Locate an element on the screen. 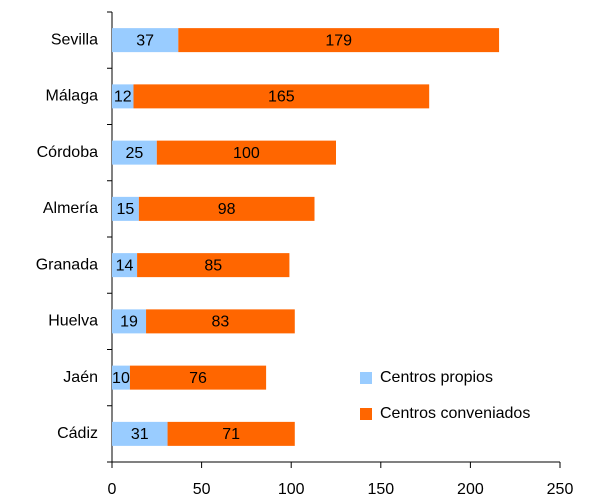 Image resolution: width=600 pixels, height=499 pixels. y-tick-label: Granada is located at coordinates (67, 264).